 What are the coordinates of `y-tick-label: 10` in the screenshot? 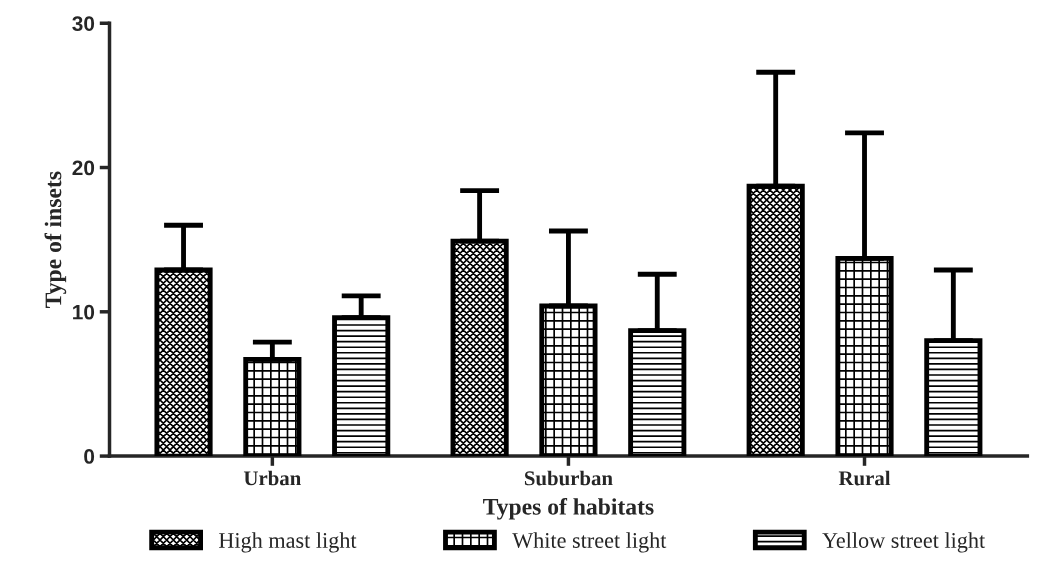 It's located at (84, 312).